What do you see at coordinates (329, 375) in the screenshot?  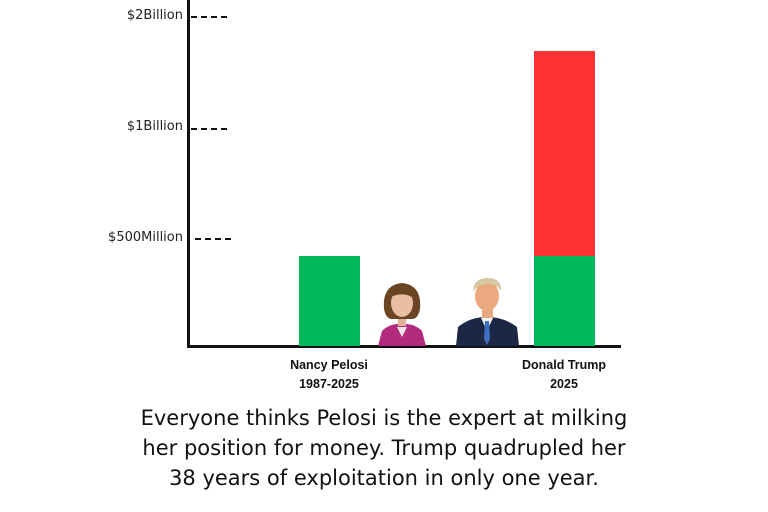 I see `category-label-pelosi: Nancy Pelosi 1987-2025` at bounding box center [329, 375].